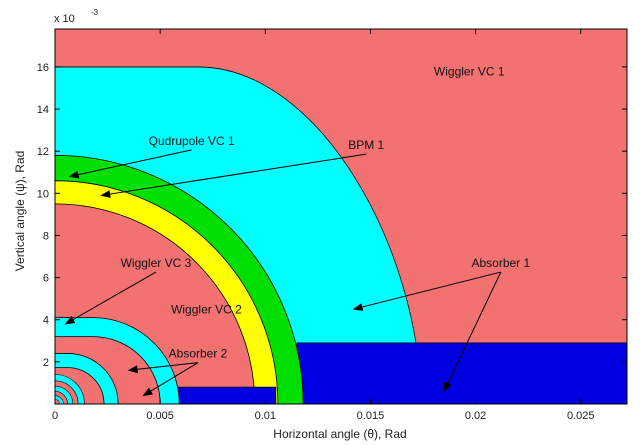 The width and height of the screenshot is (641, 445). What do you see at coordinates (46, 321) in the screenshot?
I see `y-tick-label: 4` at bounding box center [46, 321].